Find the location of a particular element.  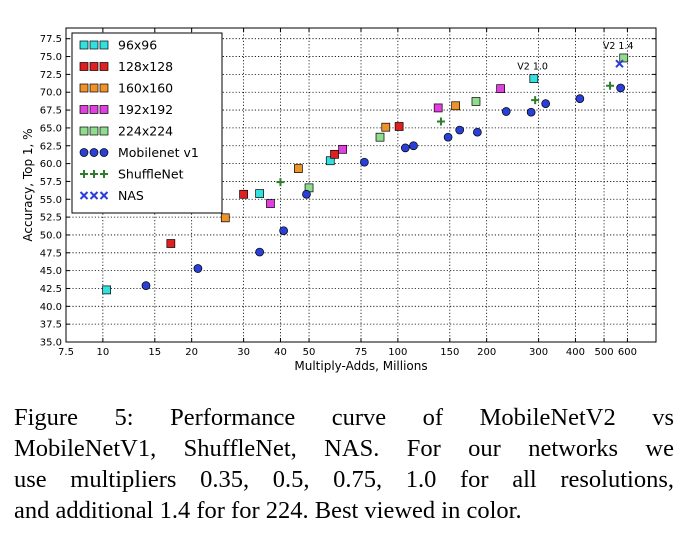

x-tick-label: 7.5 is located at coordinates (66, 352).